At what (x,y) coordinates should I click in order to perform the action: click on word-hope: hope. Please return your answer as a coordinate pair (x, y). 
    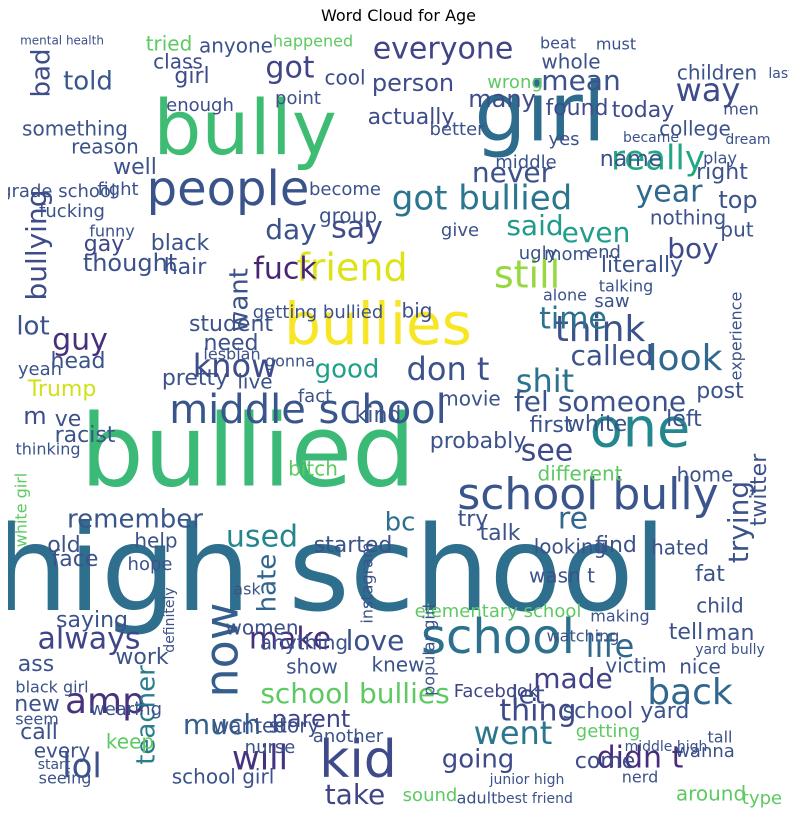
    Looking at the image, I should click on (150, 564).